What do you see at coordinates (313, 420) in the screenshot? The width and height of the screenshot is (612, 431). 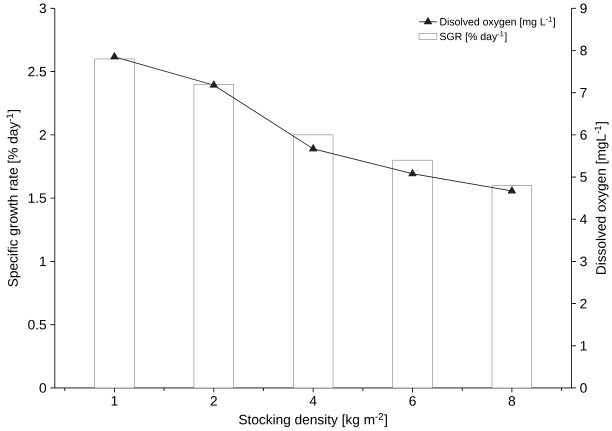 I see `x-axis-title: Stocking density [kg m$^{-2}$]` at bounding box center [313, 420].